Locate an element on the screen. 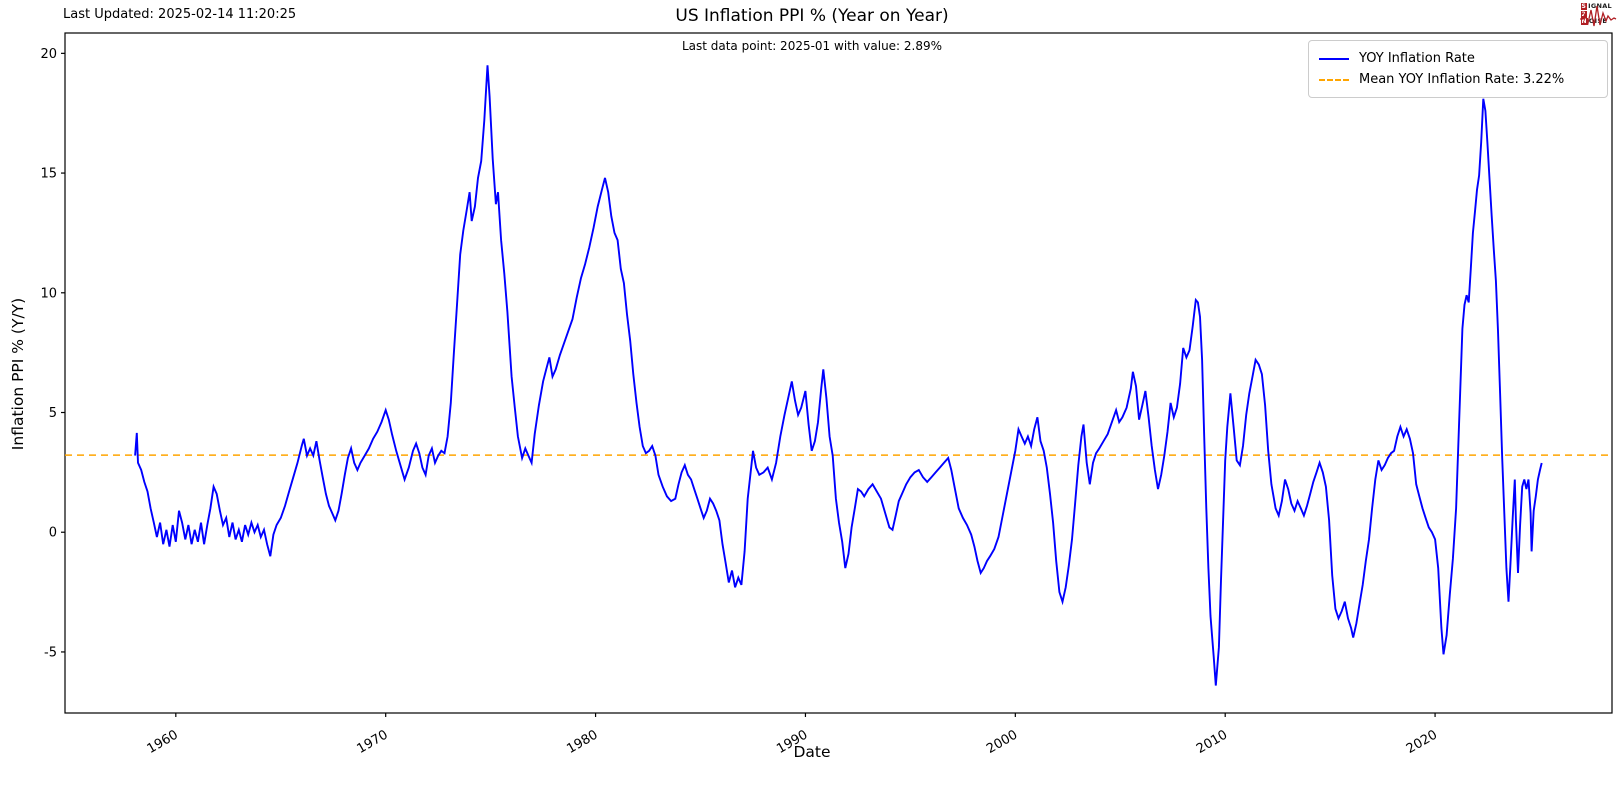 The height and width of the screenshot is (790, 1624). y-tick-label: 20 is located at coordinates (48, 54).